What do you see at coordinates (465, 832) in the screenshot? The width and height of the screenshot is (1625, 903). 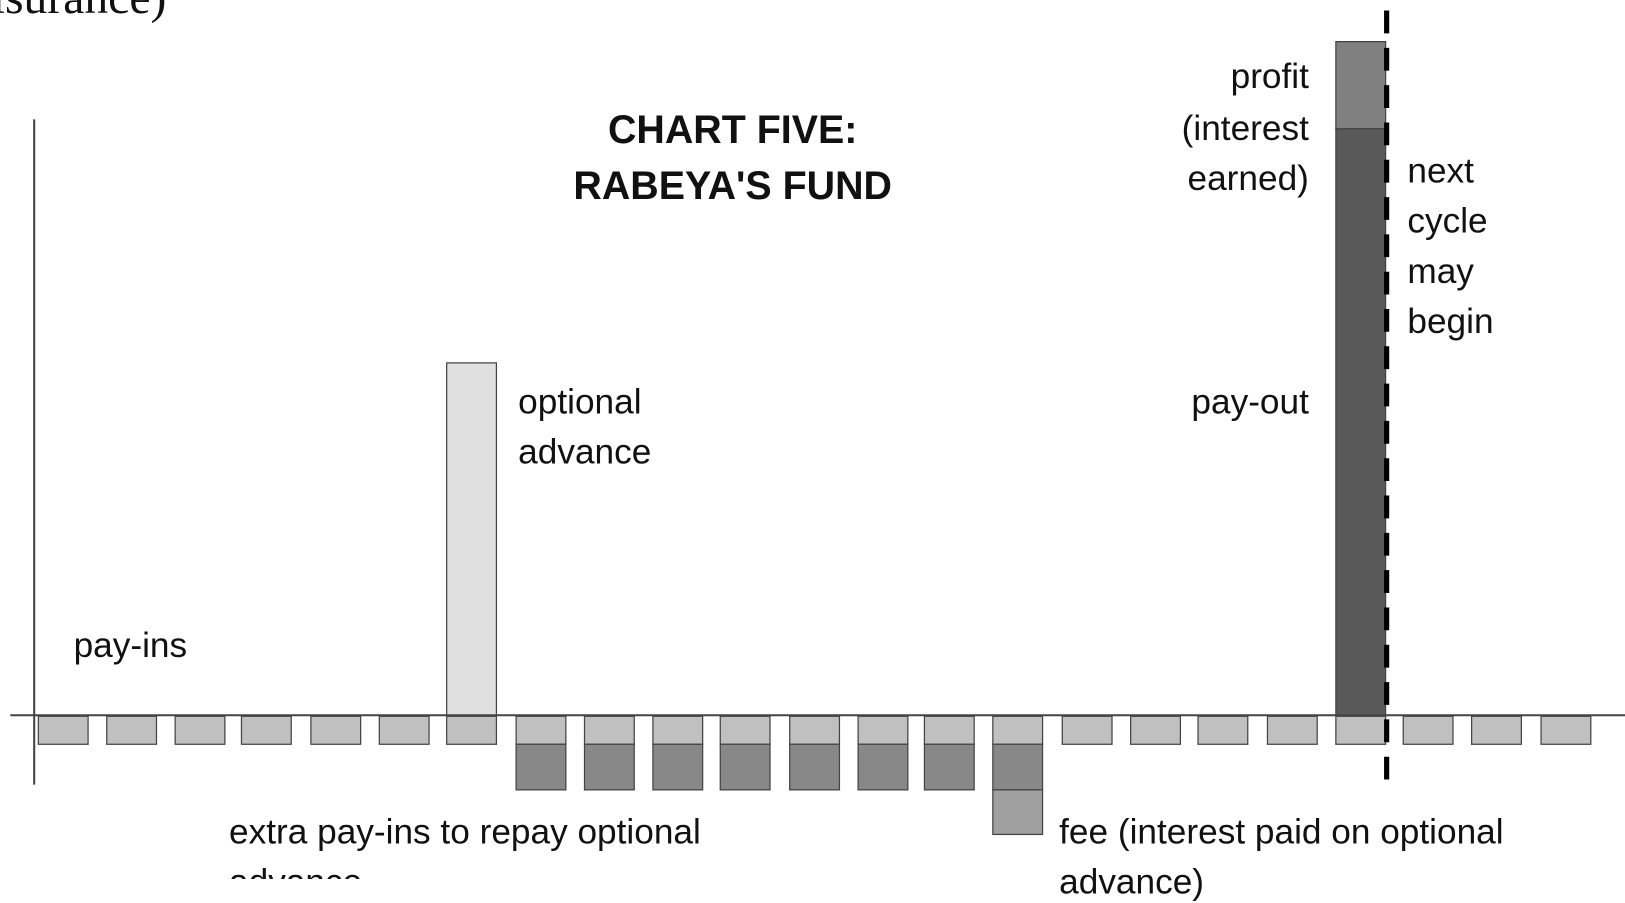 I see `label: extra pay-ins to repay optional` at bounding box center [465, 832].